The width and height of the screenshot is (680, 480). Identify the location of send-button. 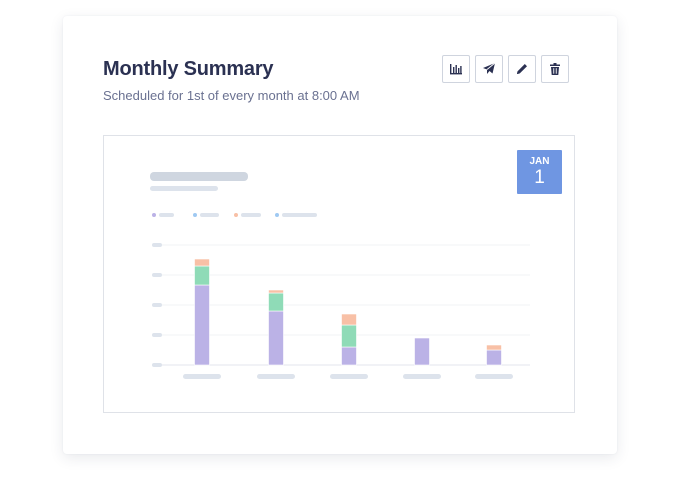
(489, 69).